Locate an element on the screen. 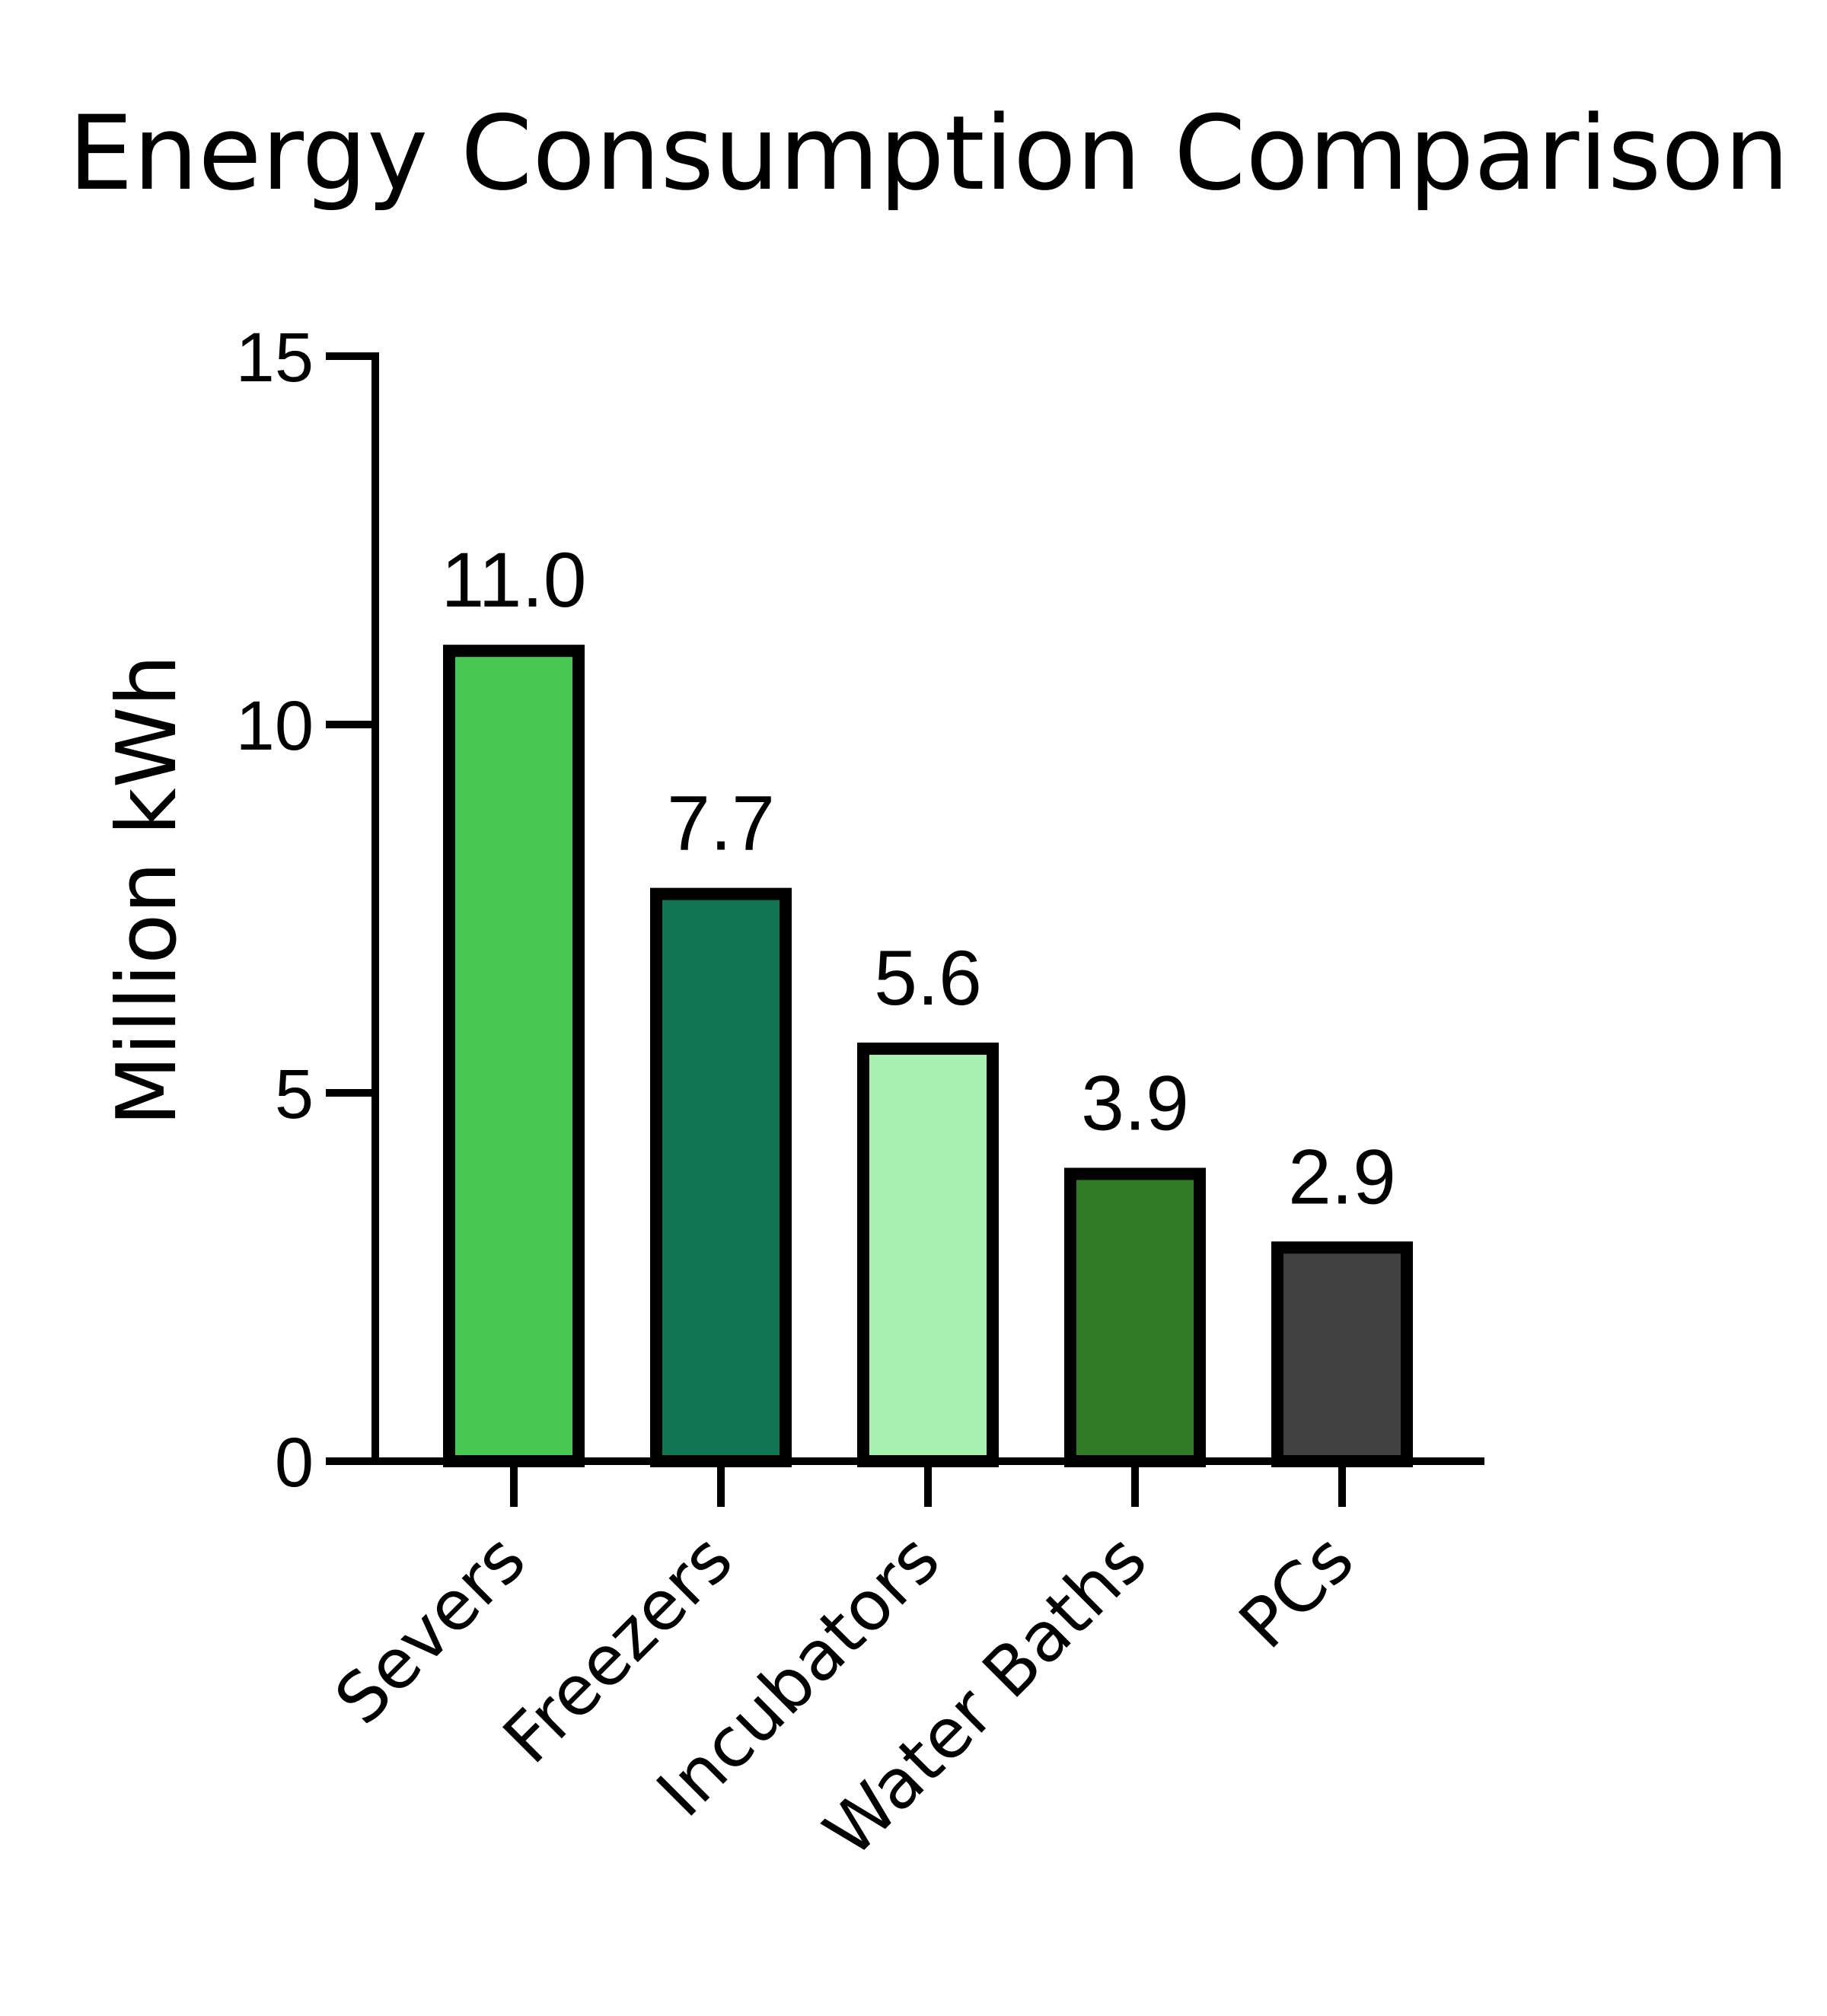 Image resolution: width=1827 pixels, height=2016 pixels. y-axis-label: Million kWh is located at coordinates (147, 890).